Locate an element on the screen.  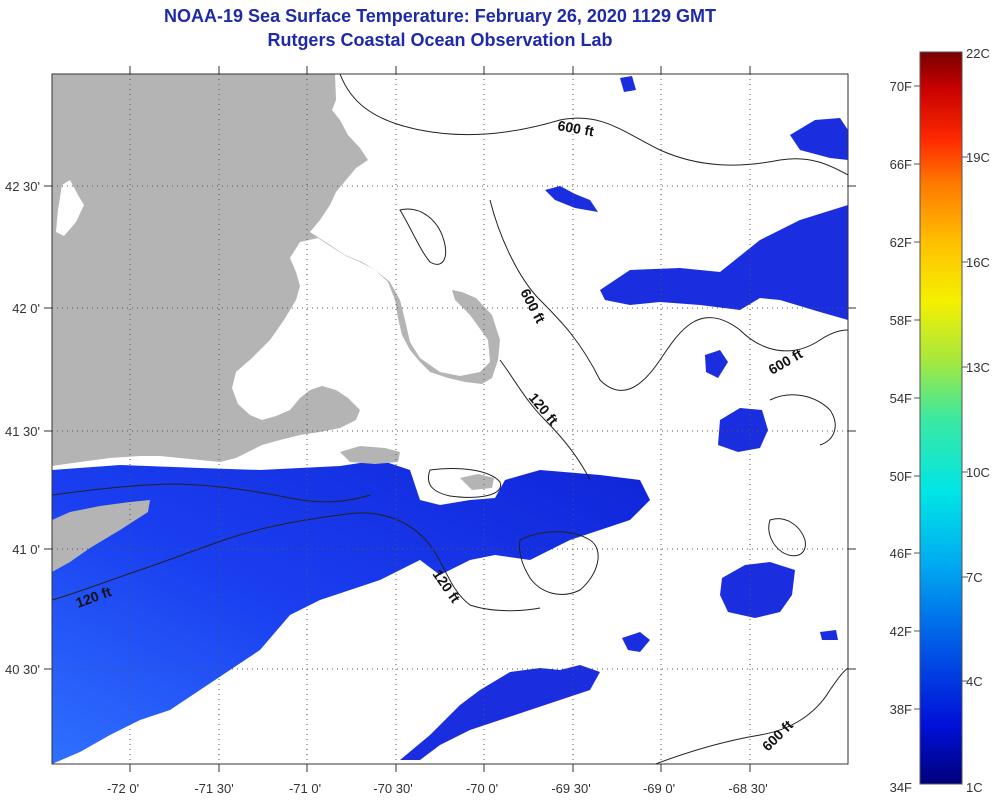
sst-water-southeast is located at coordinates (500, 712).